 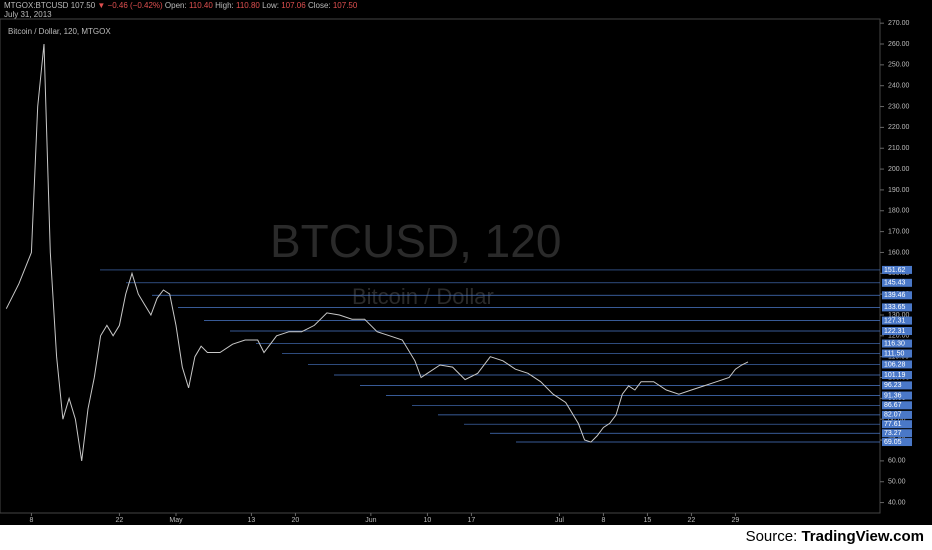 What do you see at coordinates (176, 5) in the screenshot?
I see `open-label: Open:` at bounding box center [176, 5].